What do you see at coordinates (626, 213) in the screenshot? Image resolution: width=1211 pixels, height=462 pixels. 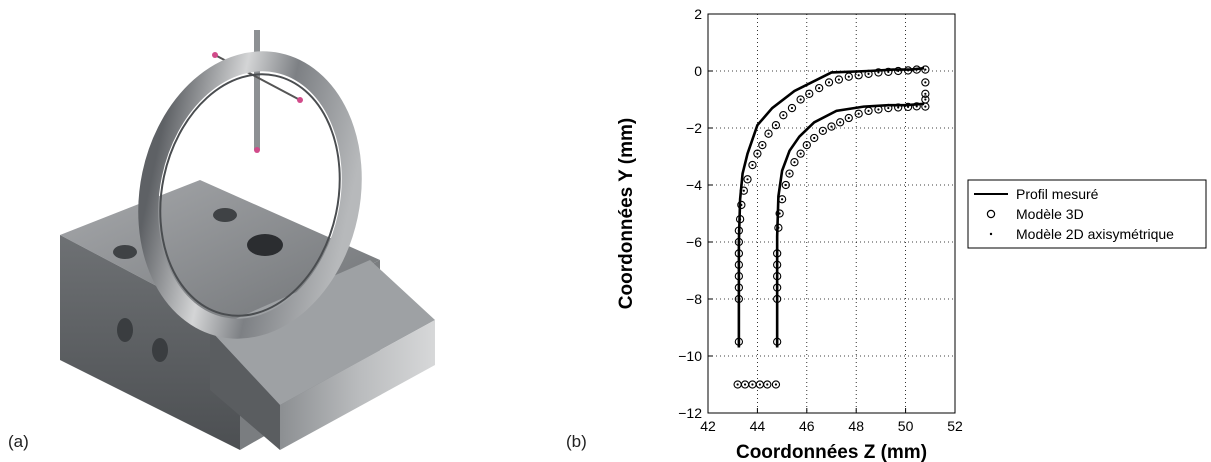 I see `y-axis-label: Coordonnées Y (mm)` at bounding box center [626, 213].